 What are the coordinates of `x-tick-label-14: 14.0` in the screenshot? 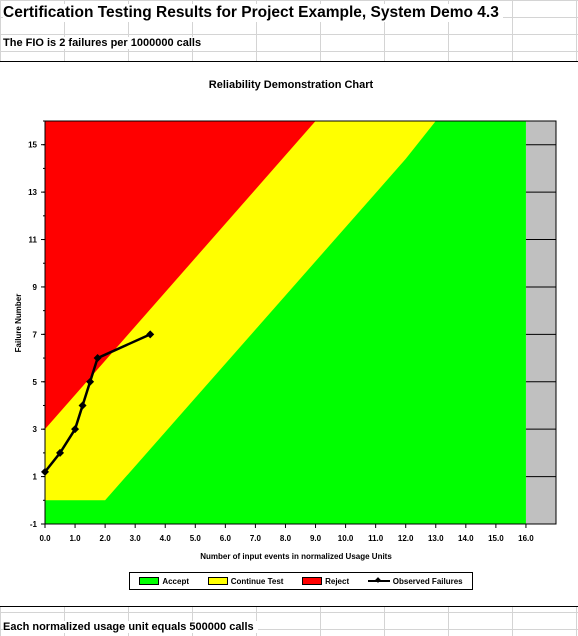 It's located at (466, 538).